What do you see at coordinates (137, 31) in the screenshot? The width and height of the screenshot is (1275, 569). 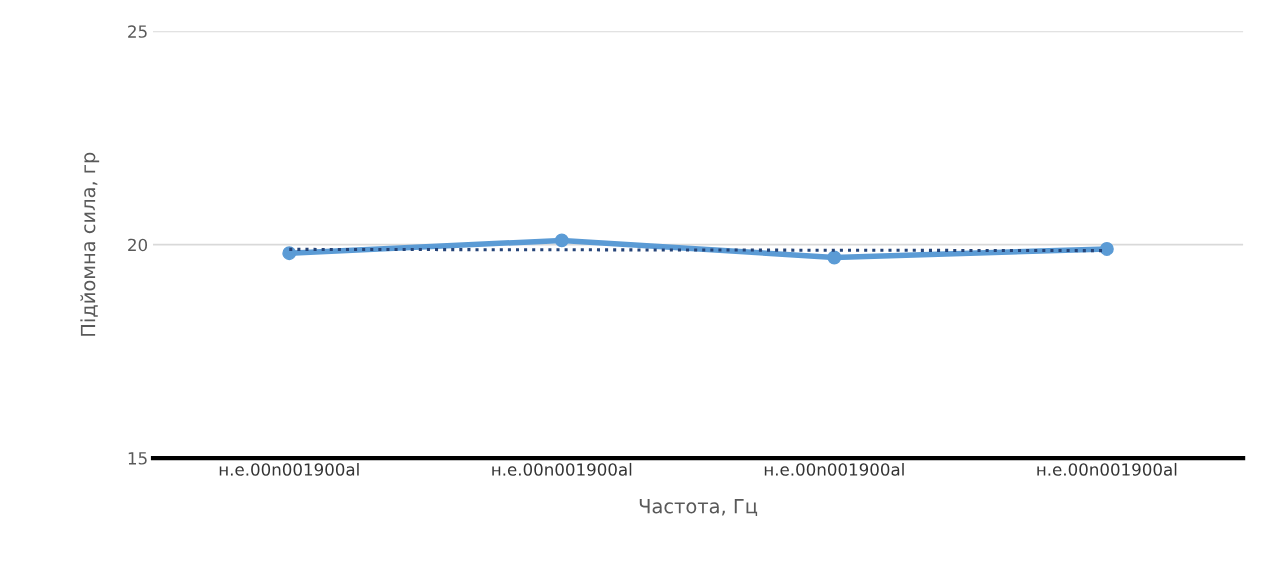 I see `y-tick-label: 25` at bounding box center [137, 31].